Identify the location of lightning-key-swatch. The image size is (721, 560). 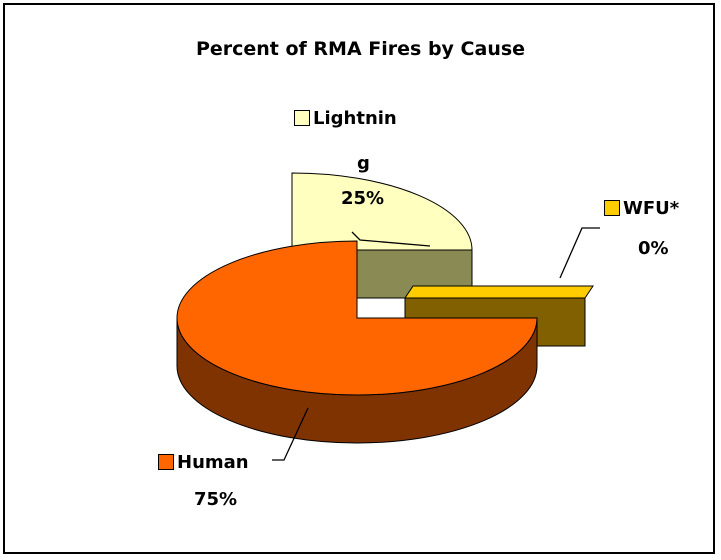
(302, 118).